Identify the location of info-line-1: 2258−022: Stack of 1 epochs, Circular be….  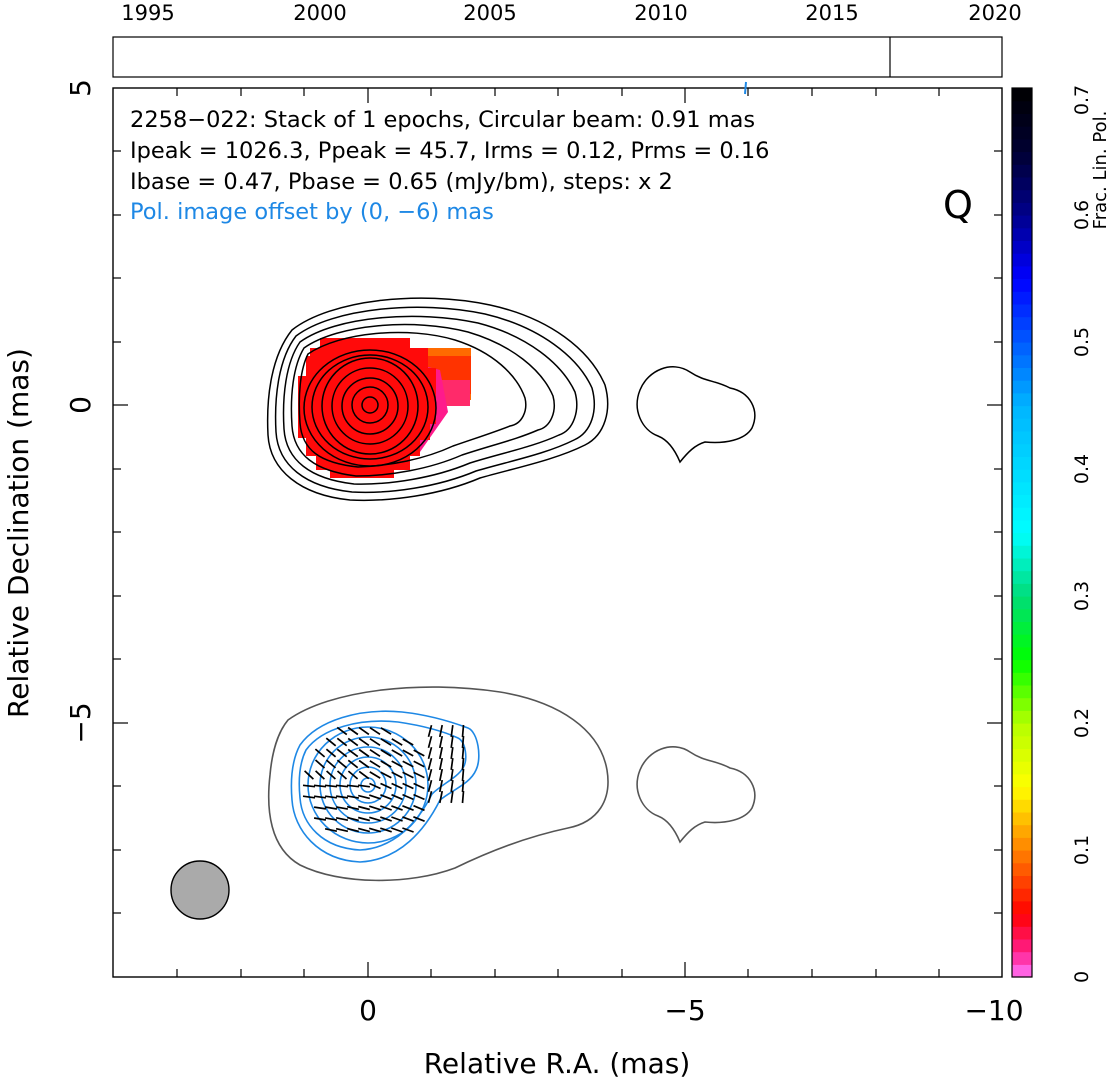
(442, 120).